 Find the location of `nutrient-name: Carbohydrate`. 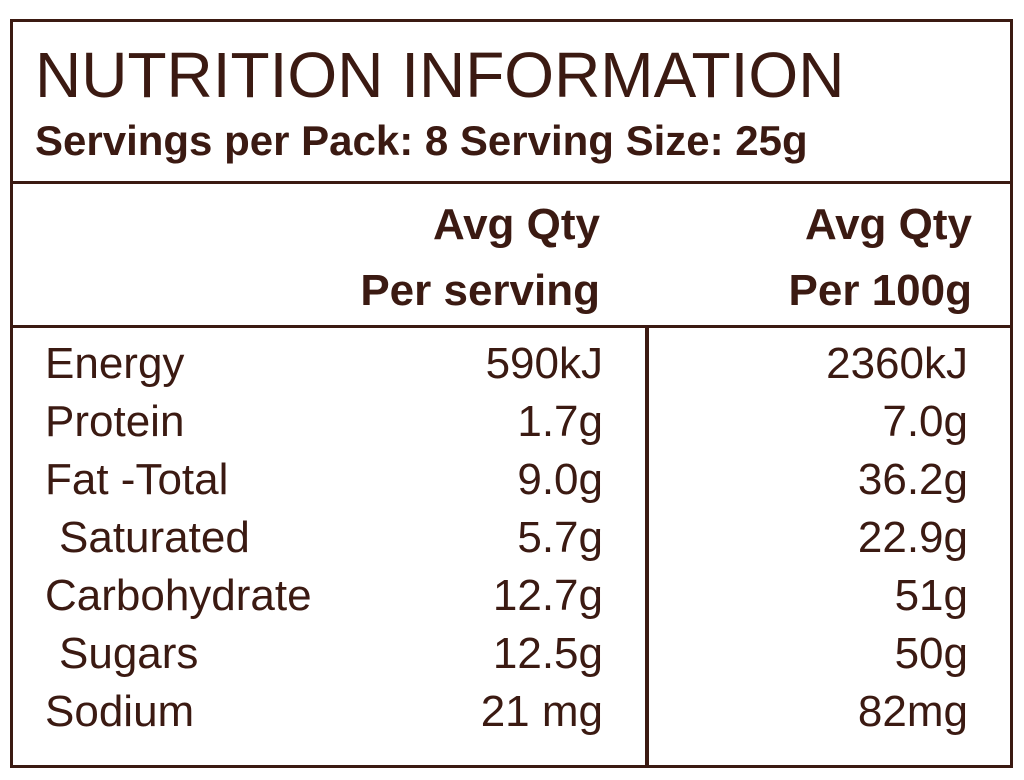

nutrient-name: Carbohydrate is located at coordinates (178, 595).